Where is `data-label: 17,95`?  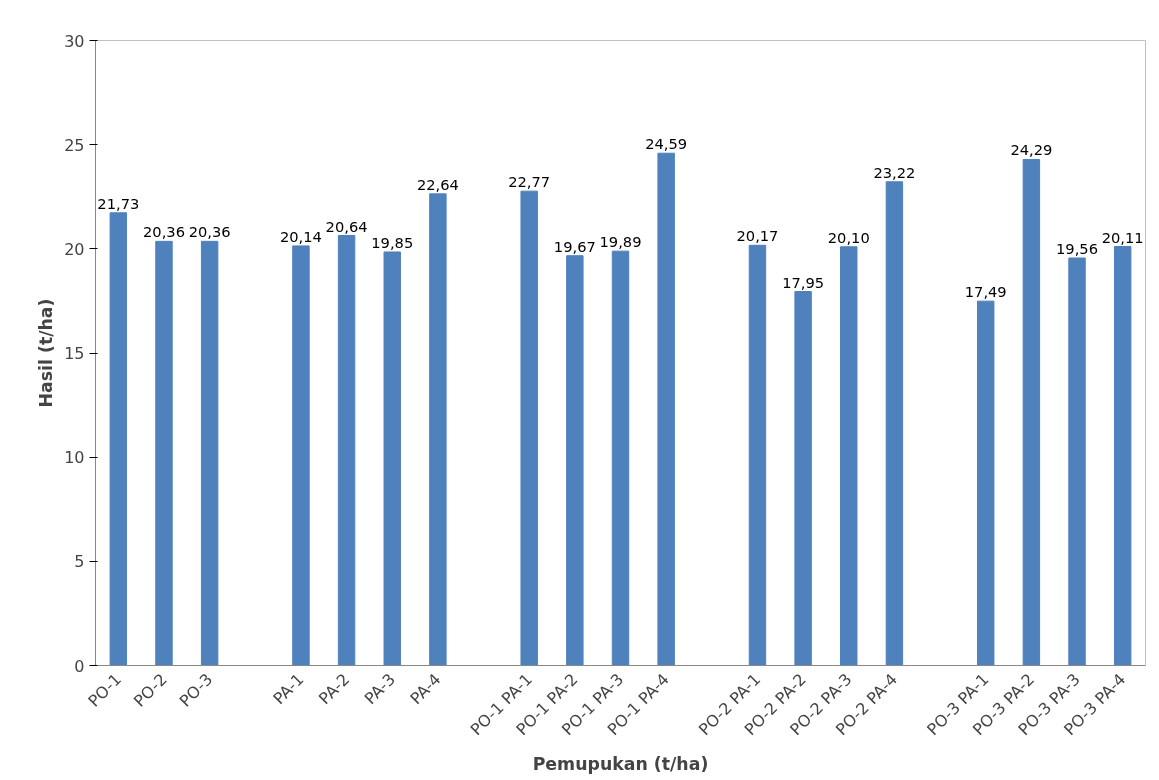 data-label: 17,95 is located at coordinates (803, 282).